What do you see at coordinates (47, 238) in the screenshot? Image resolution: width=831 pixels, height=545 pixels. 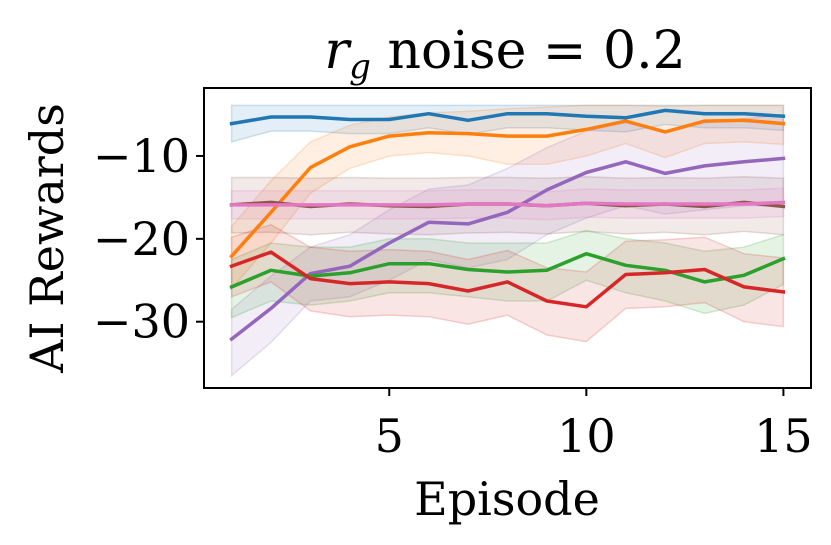 I see `y-axis-label: AI Rewards` at bounding box center [47, 238].